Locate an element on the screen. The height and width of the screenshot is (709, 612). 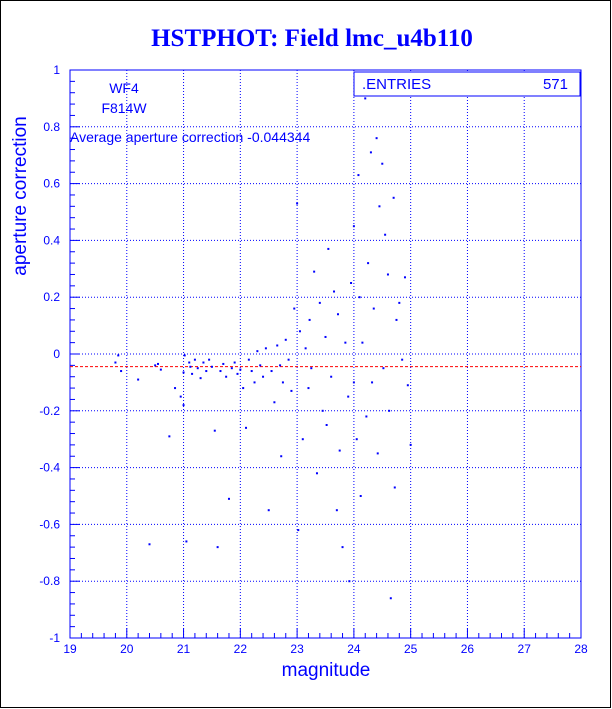
stats-box-frame is located at coordinates (467, 84).